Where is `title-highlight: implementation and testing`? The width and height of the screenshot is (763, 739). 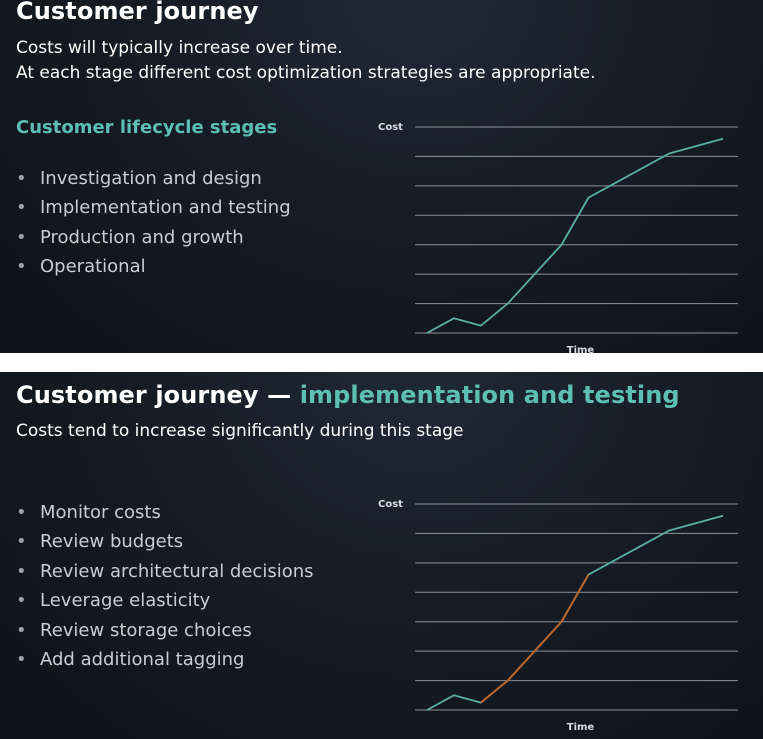
title-highlight: implementation and testing is located at coordinates (489, 395).